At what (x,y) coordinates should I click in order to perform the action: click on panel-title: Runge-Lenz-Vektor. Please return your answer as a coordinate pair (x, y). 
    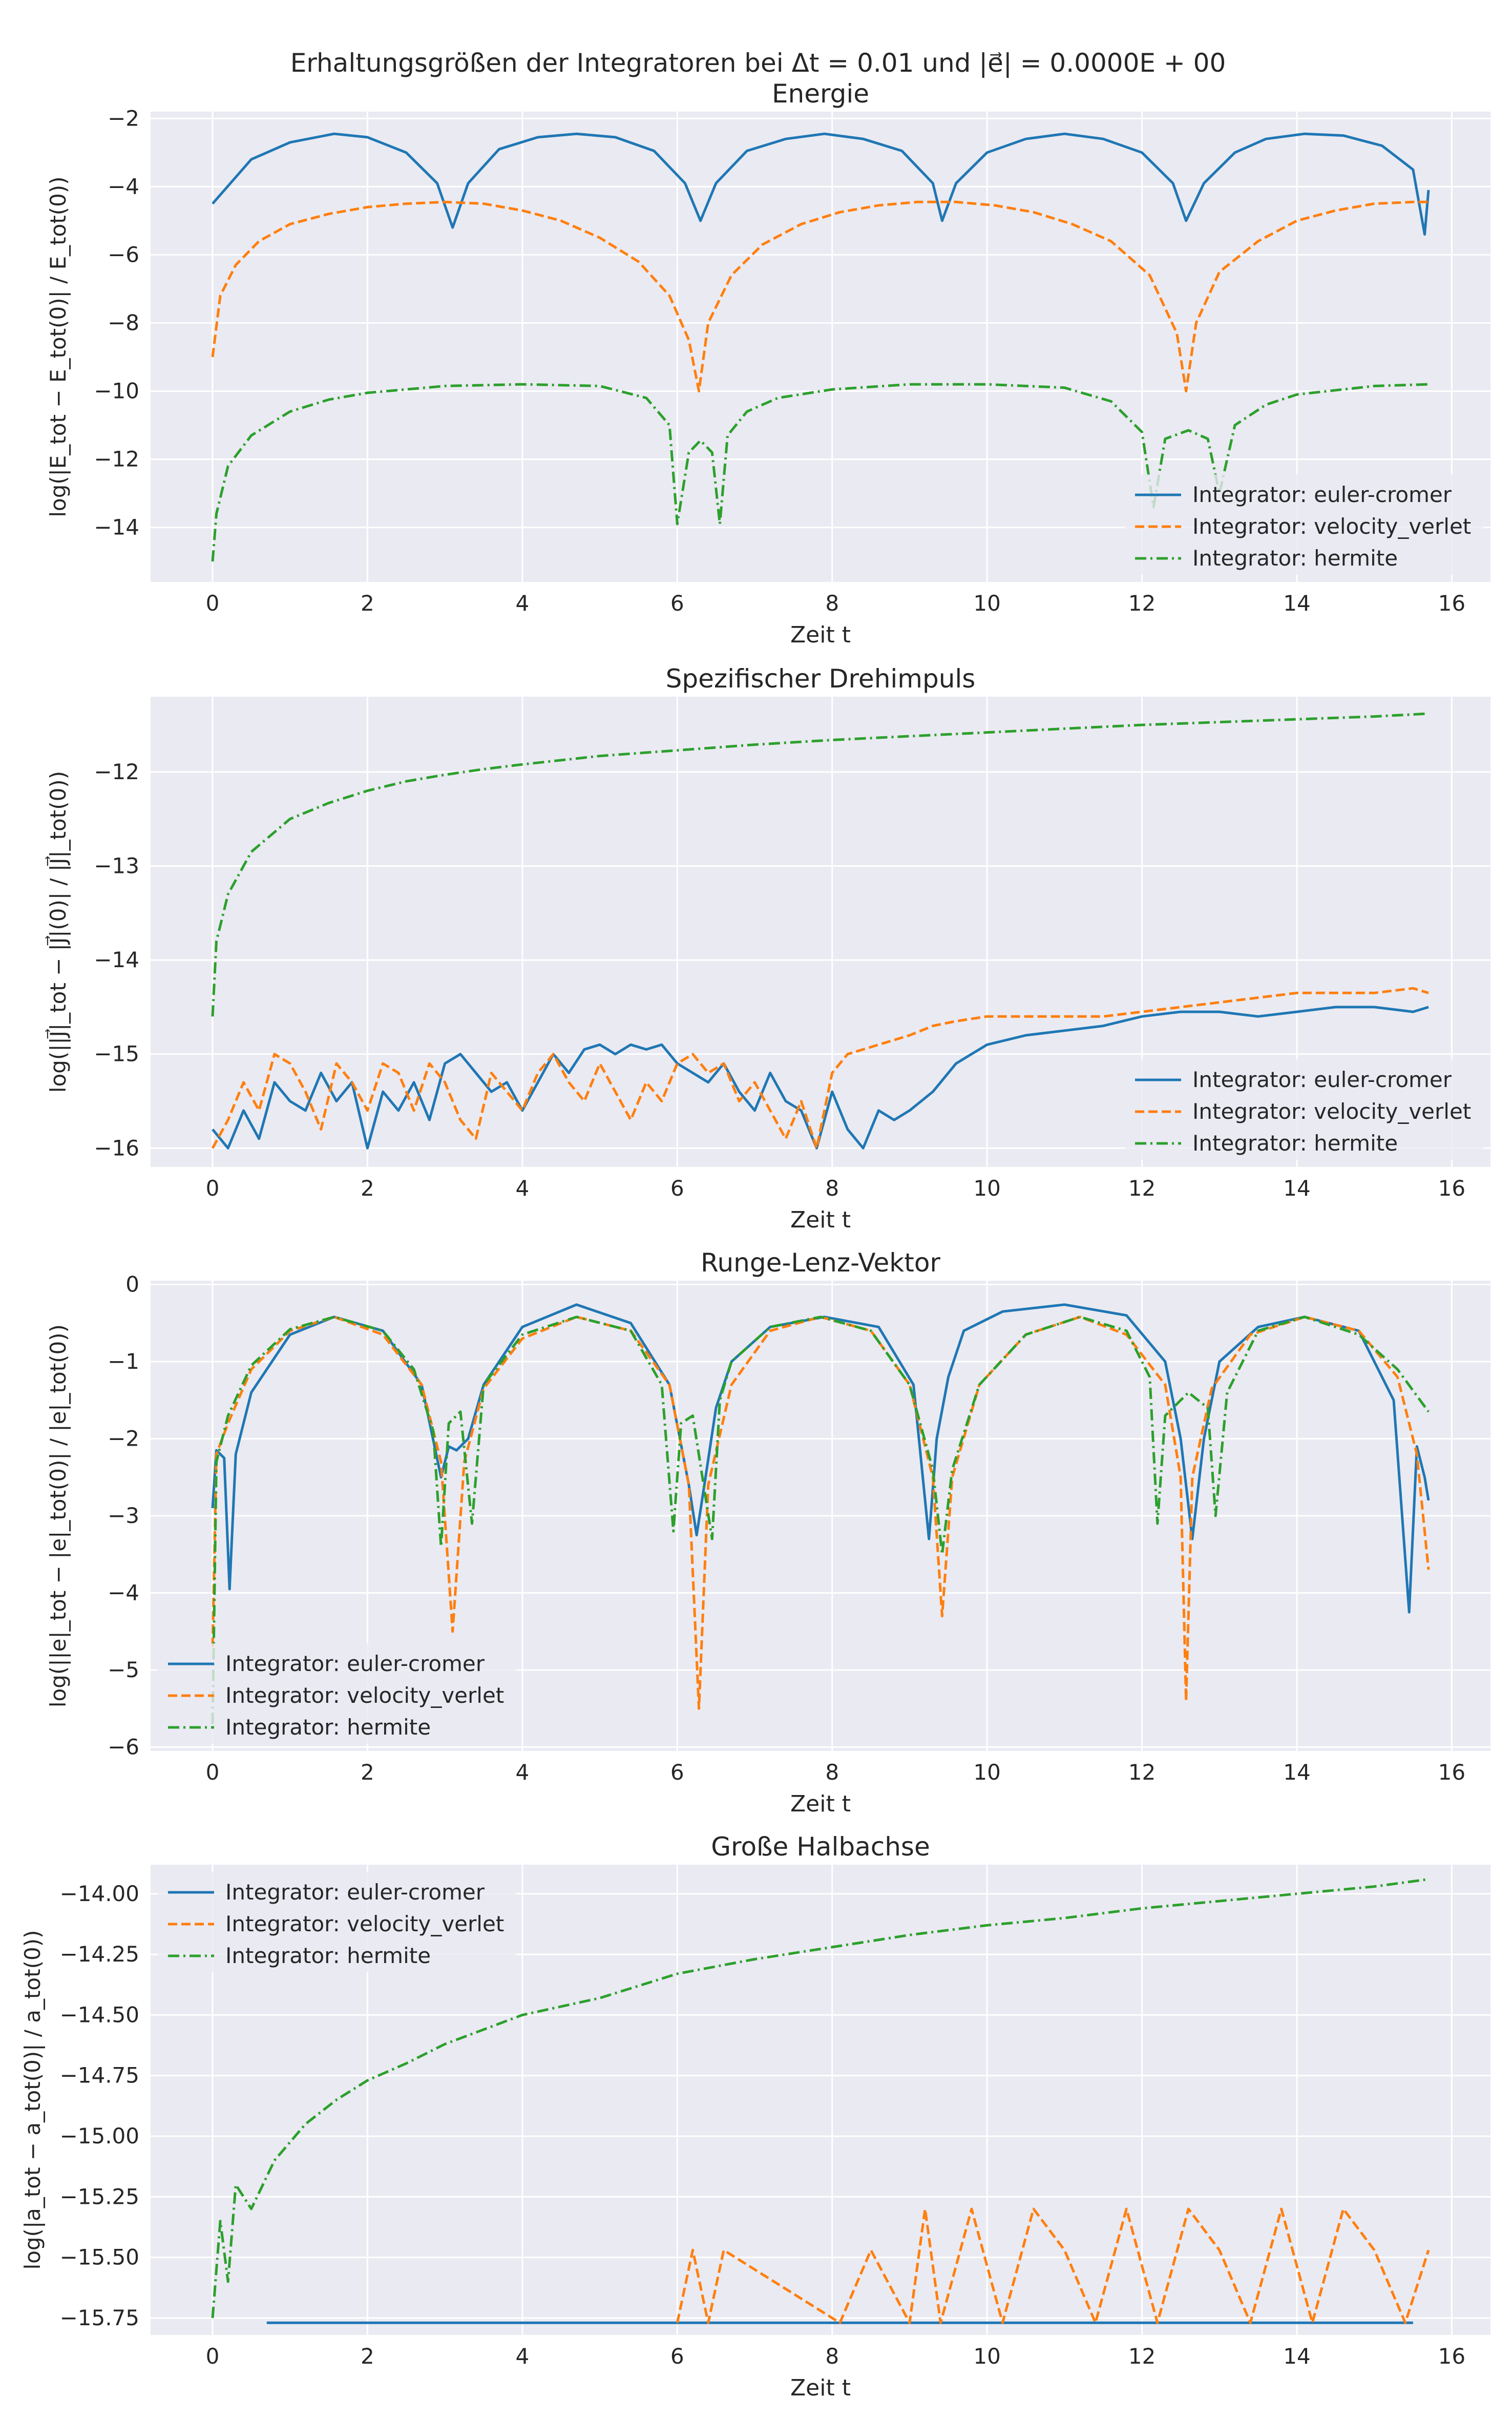
    Looking at the image, I should click on (820, 1263).